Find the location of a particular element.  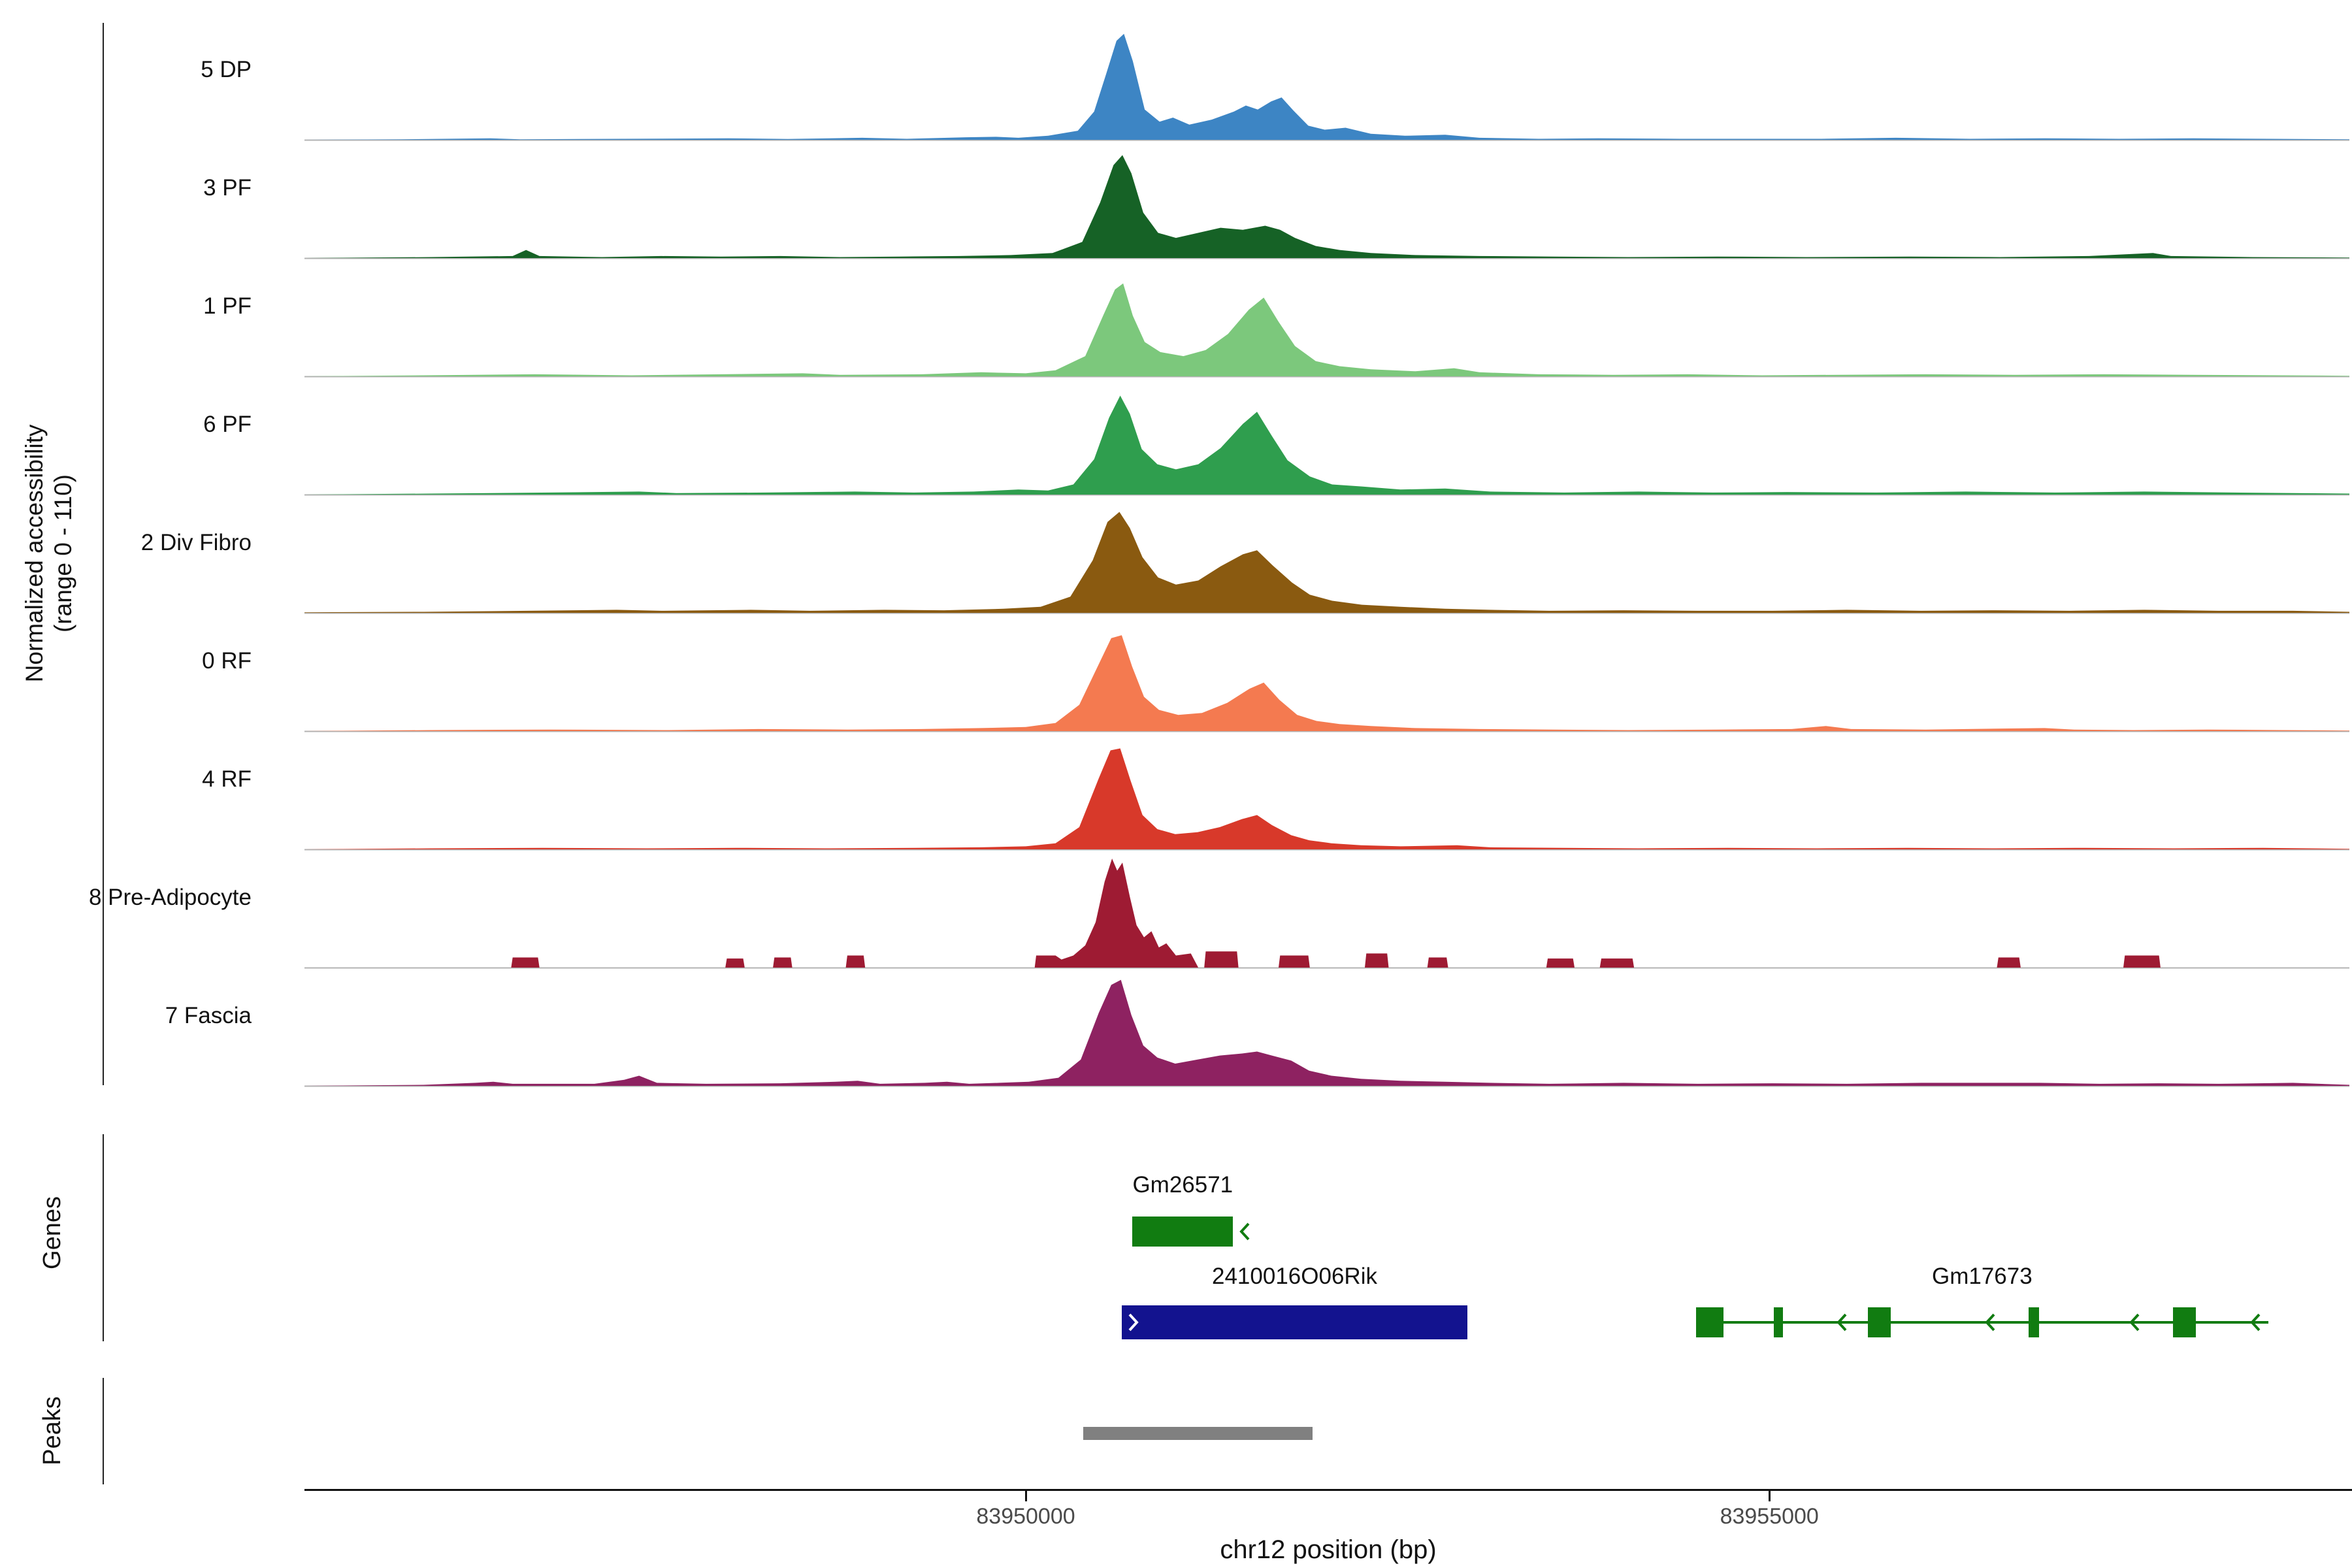

track-row-6: 4 RF is located at coordinates (1176, 791).